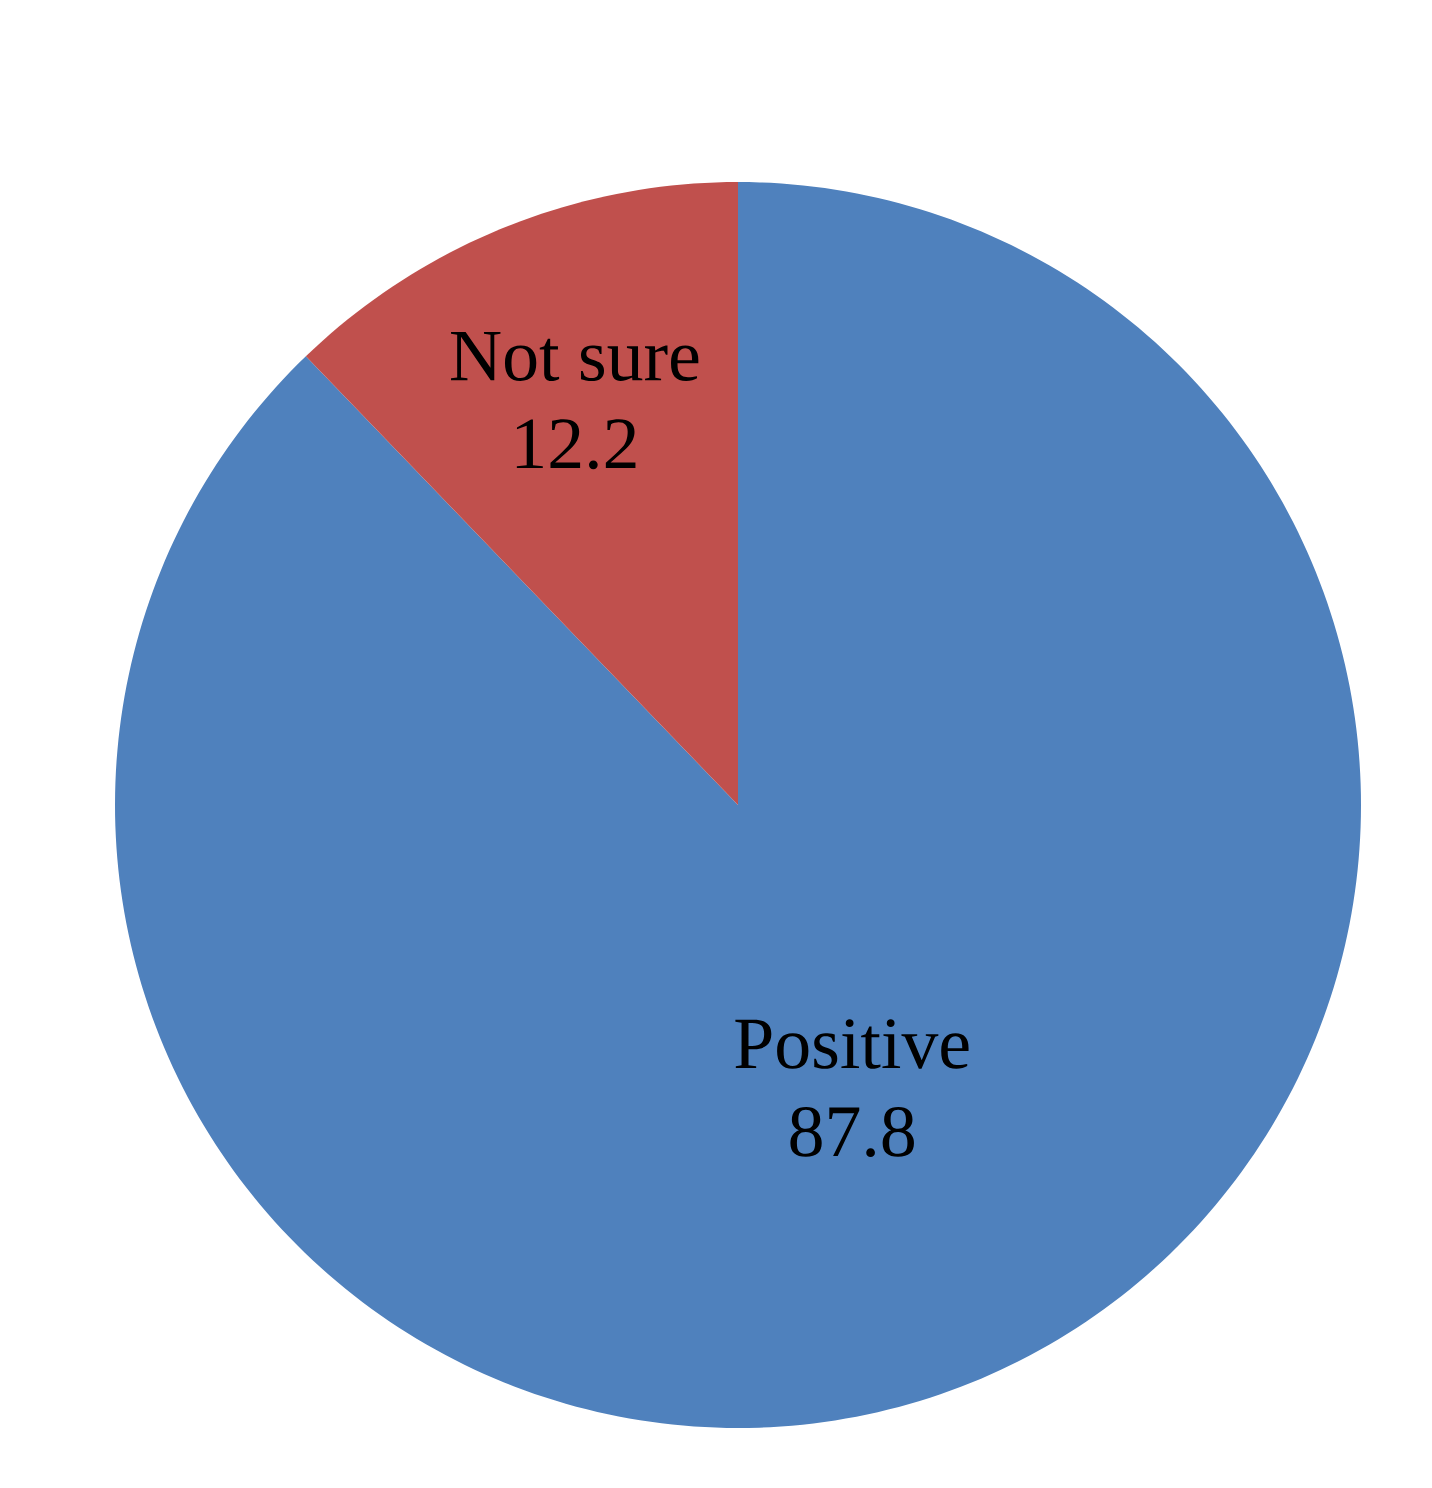 The image size is (1432, 1488). I want to click on slice-label: Not sure, so click(575, 356).